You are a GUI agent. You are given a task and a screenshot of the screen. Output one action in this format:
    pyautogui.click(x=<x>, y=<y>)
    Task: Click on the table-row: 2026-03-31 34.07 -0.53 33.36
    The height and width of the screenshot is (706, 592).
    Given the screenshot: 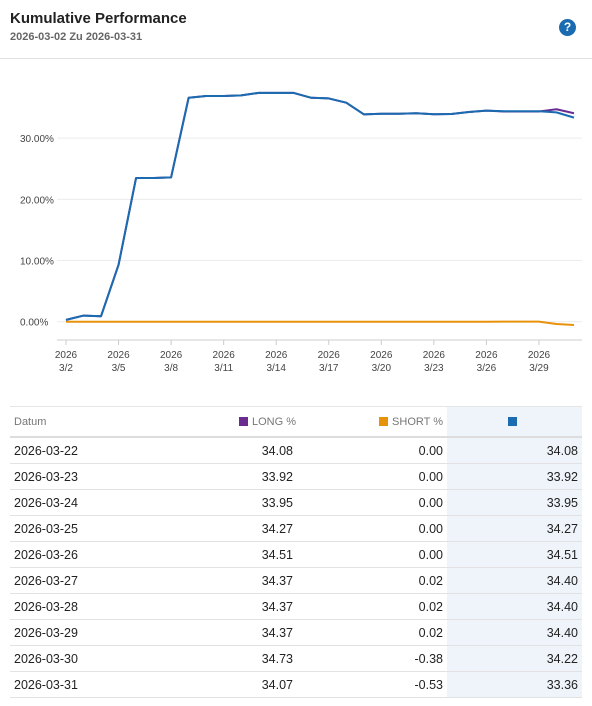 What is the action you would take?
    pyautogui.click(x=296, y=684)
    